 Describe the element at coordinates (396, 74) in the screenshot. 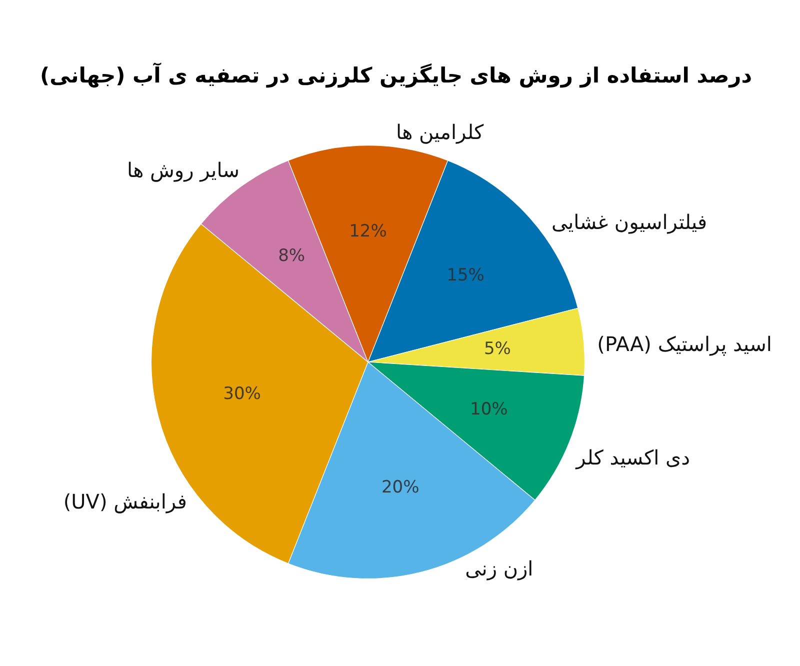

I see `chart-title: درصد استفاده از روش های جایگزین کلرزنی در تصفیه ی آب (جهانی)` at that location.